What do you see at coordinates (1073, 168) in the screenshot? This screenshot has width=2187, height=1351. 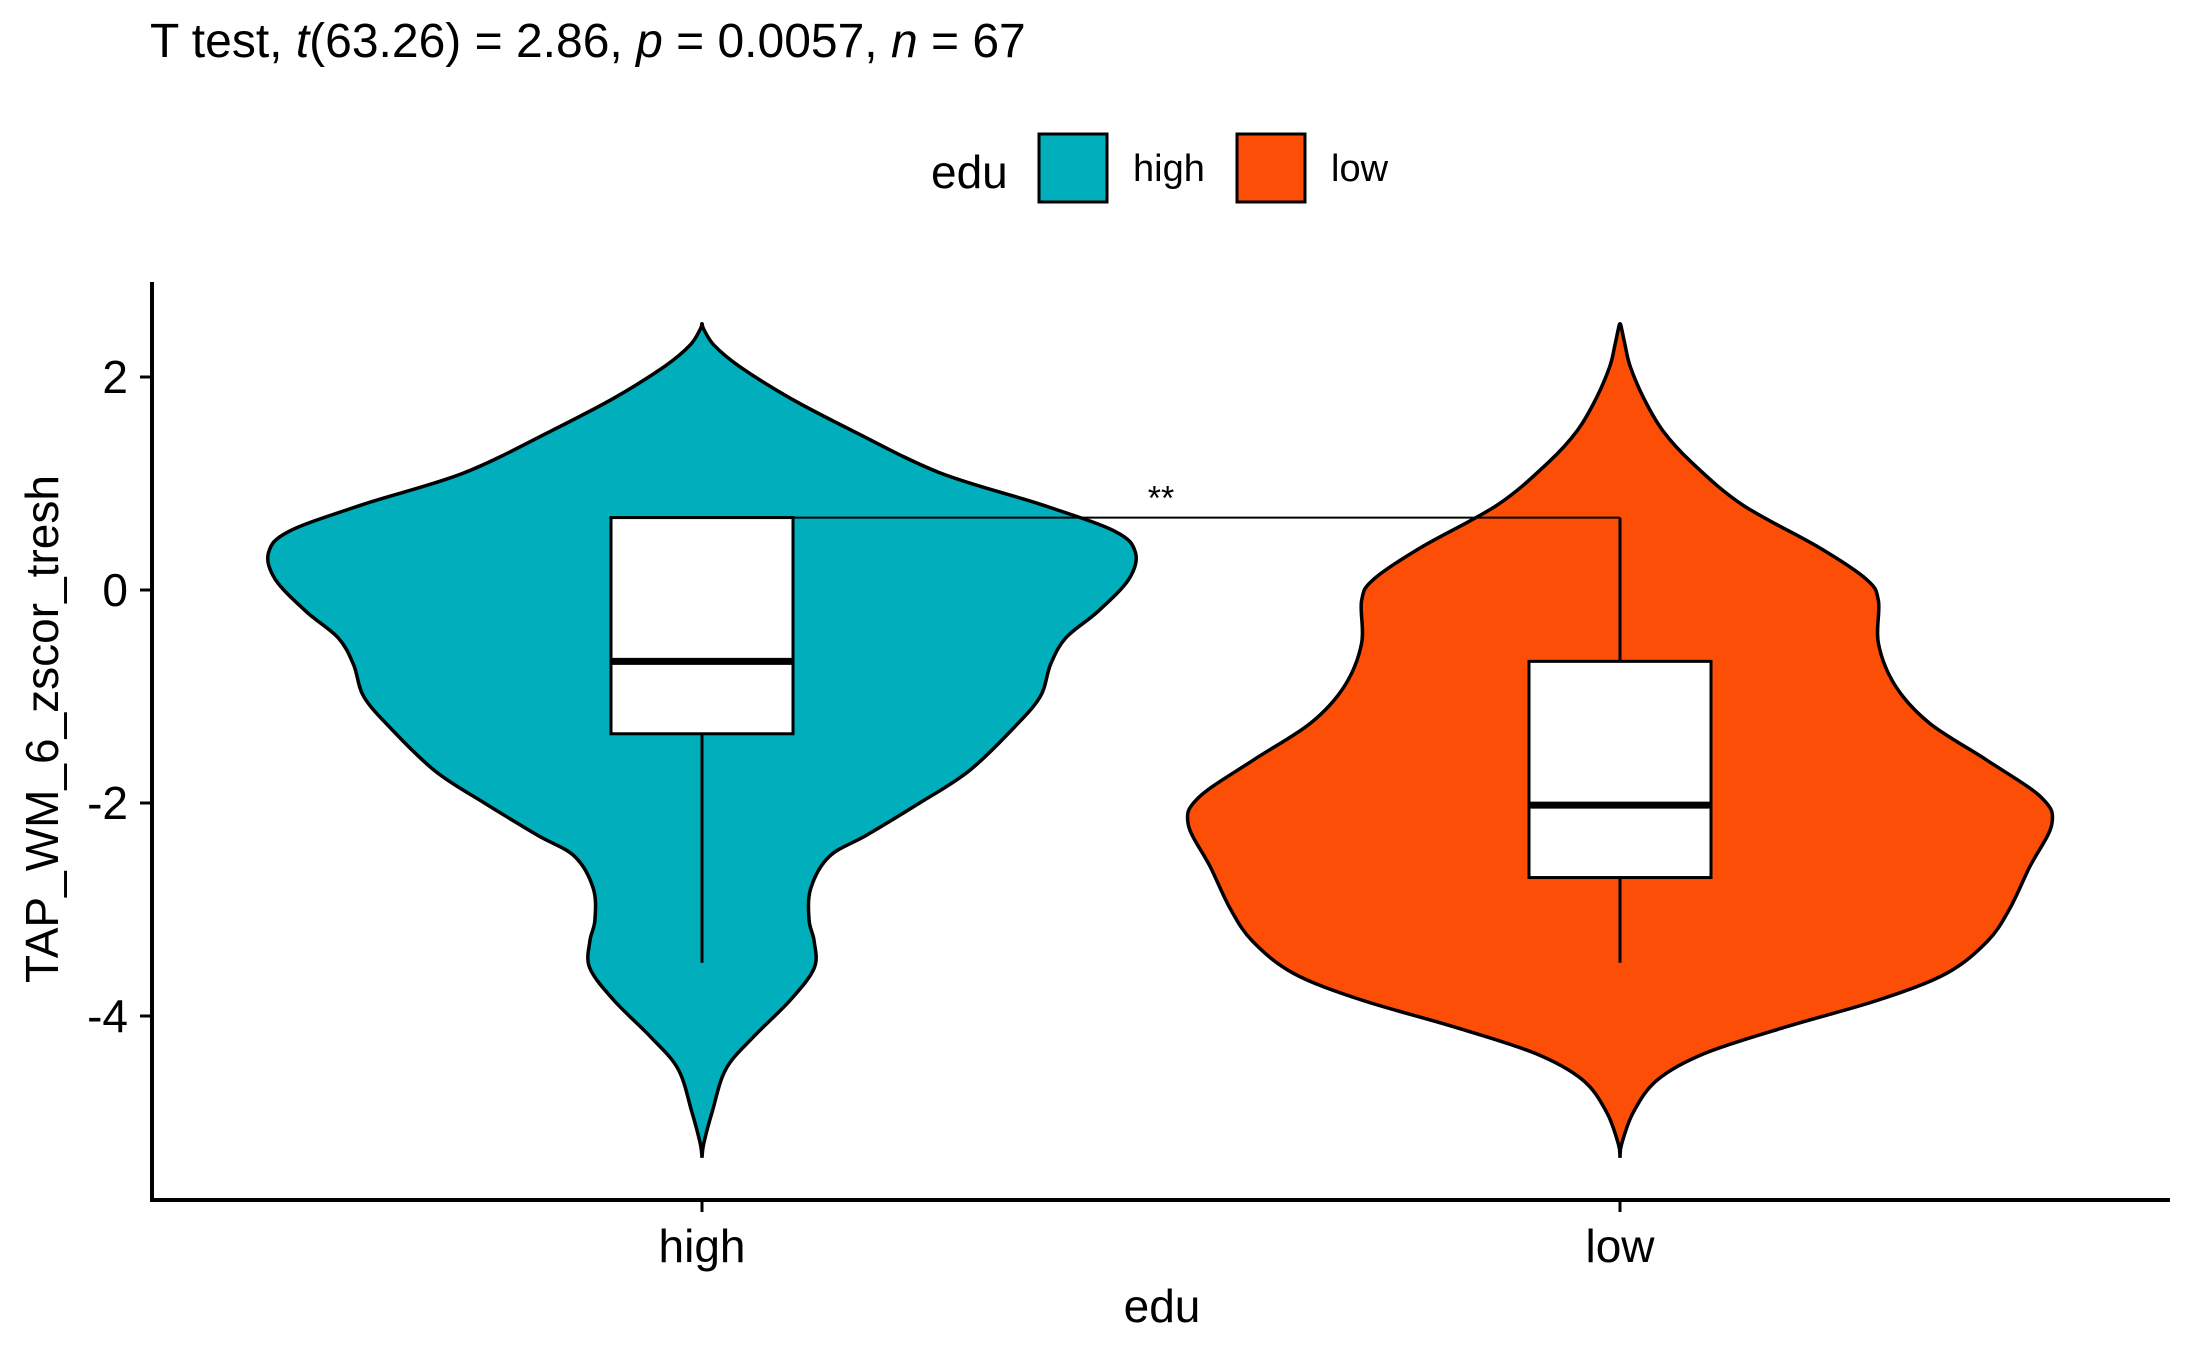 I see `legend-key-high` at bounding box center [1073, 168].